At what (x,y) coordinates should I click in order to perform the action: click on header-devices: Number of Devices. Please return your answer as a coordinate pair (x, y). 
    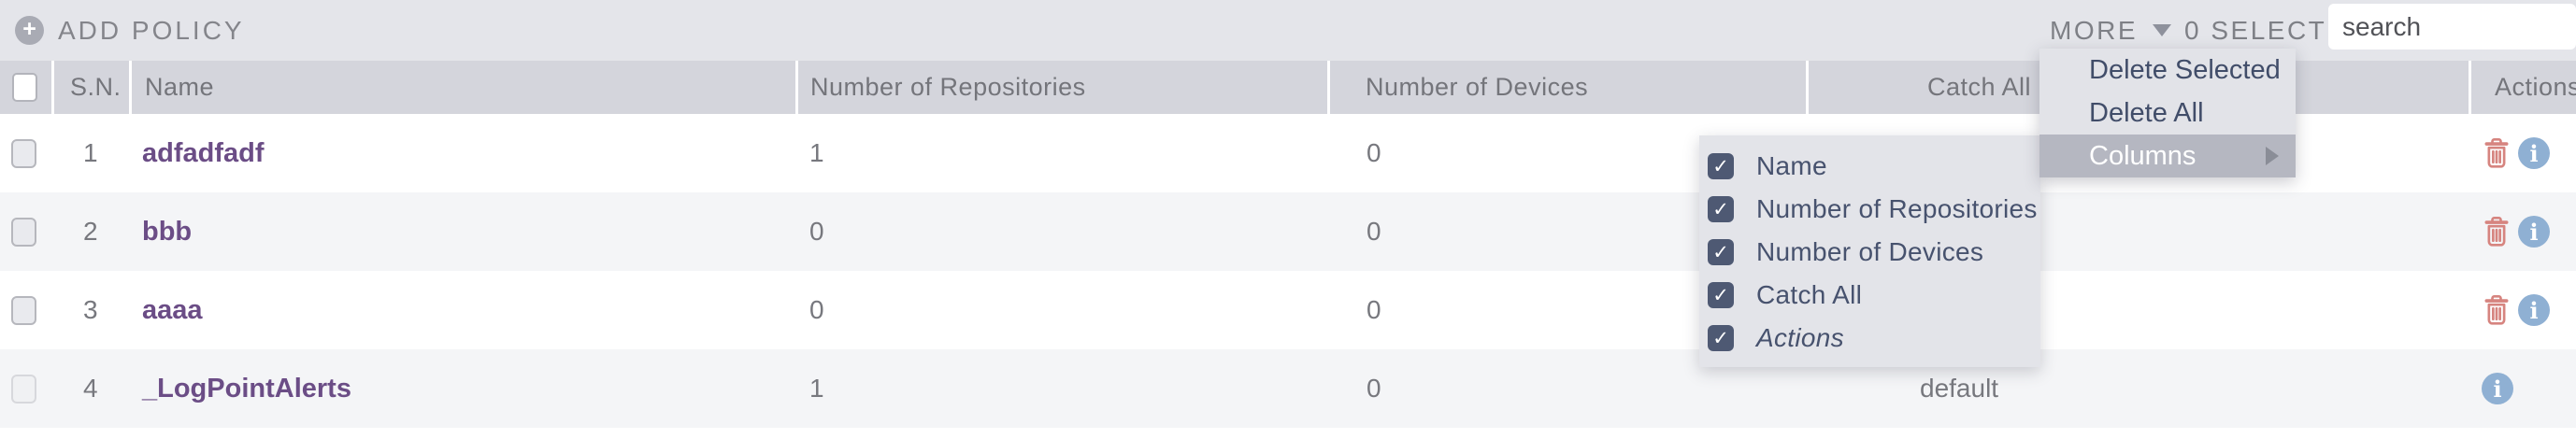
    Looking at the image, I should click on (1566, 87).